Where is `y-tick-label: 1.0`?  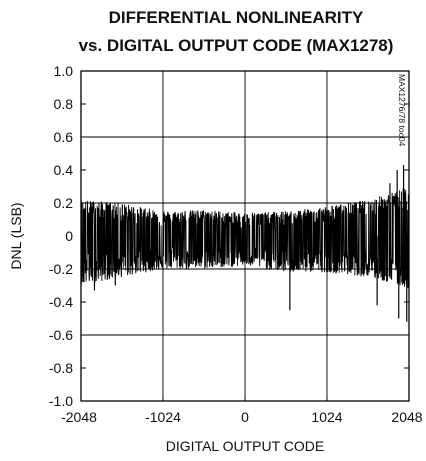 y-tick-label: 1.0 is located at coordinates (64, 71).